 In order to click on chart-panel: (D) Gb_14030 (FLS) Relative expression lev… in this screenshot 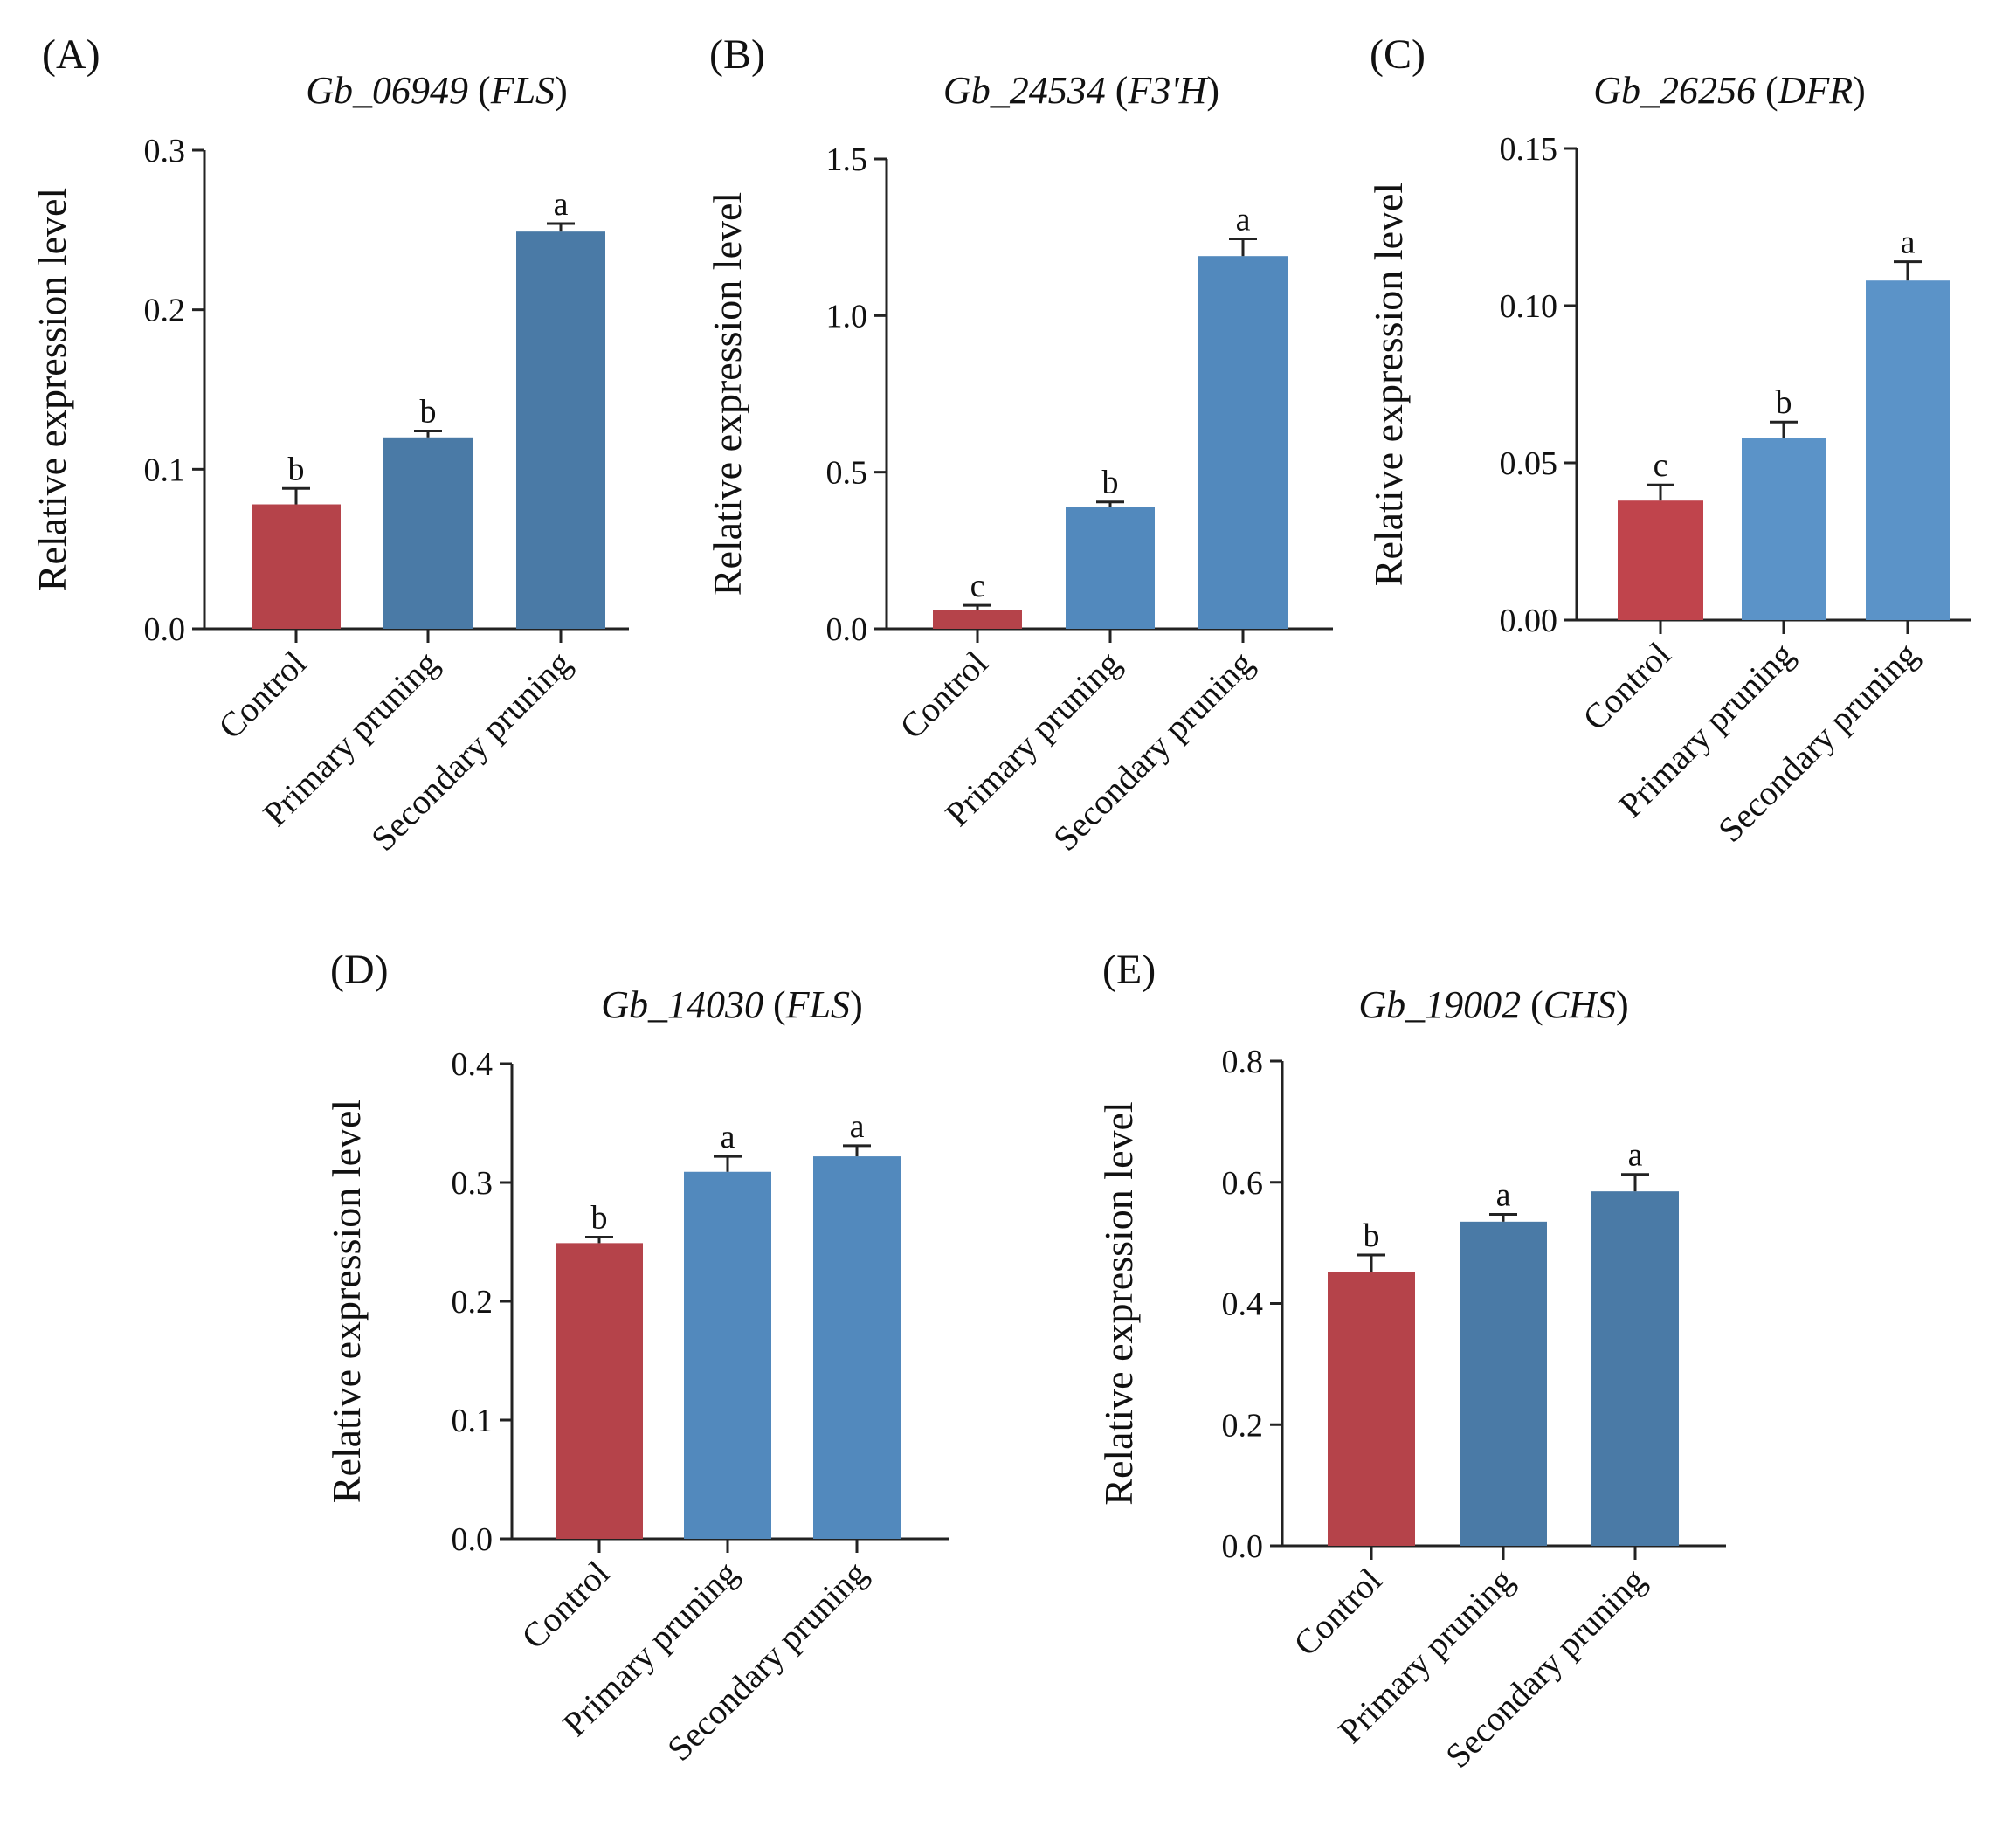, I will do `click(636, 1358)`.